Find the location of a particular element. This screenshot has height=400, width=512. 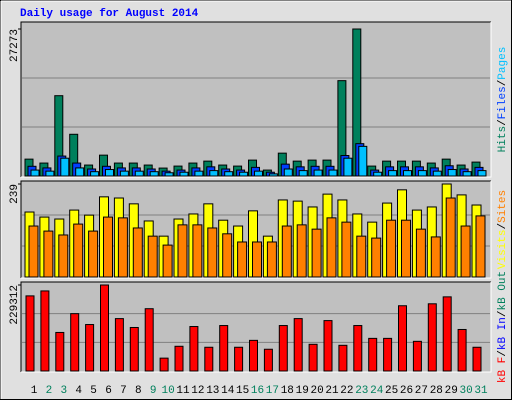

x-tick-label: 16 is located at coordinates (257, 391).